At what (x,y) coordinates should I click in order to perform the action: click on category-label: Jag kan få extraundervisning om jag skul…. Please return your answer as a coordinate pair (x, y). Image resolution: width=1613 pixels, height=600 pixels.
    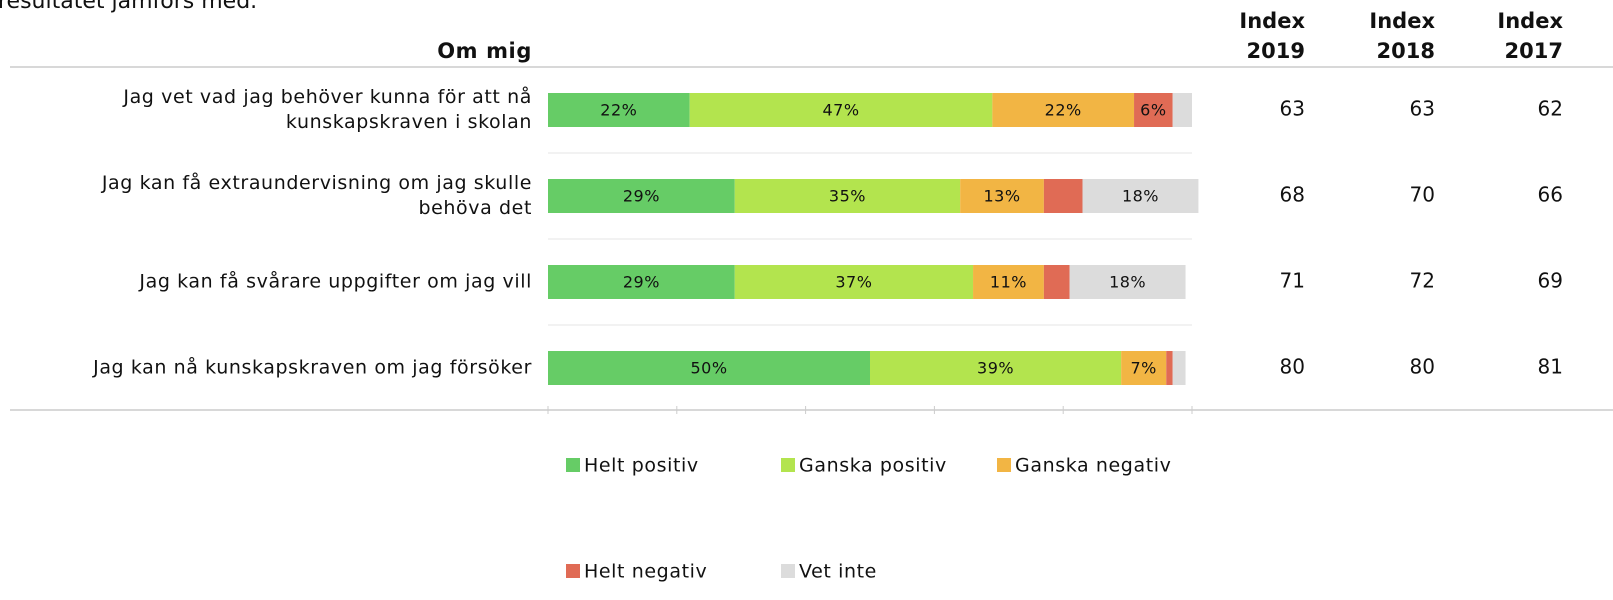
    Looking at the image, I should click on (316, 195).